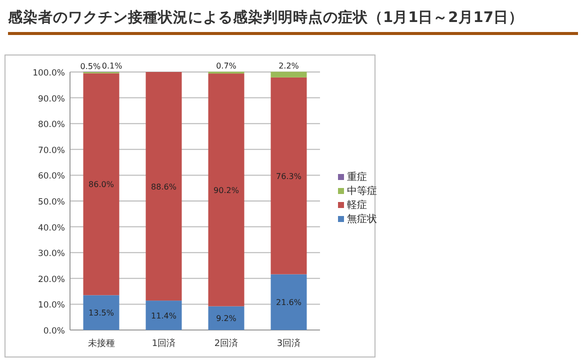  What do you see at coordinates (362, 219) in the screenshot?
I see `legend-label: 無症状` at bounding box center [362, 219].